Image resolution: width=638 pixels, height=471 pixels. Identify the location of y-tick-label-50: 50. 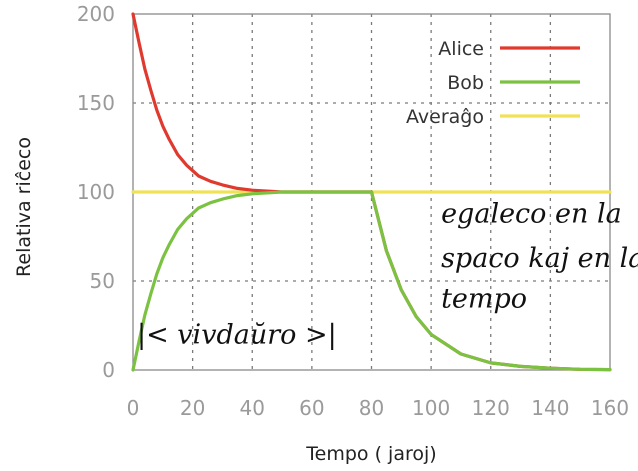
(102, 281).